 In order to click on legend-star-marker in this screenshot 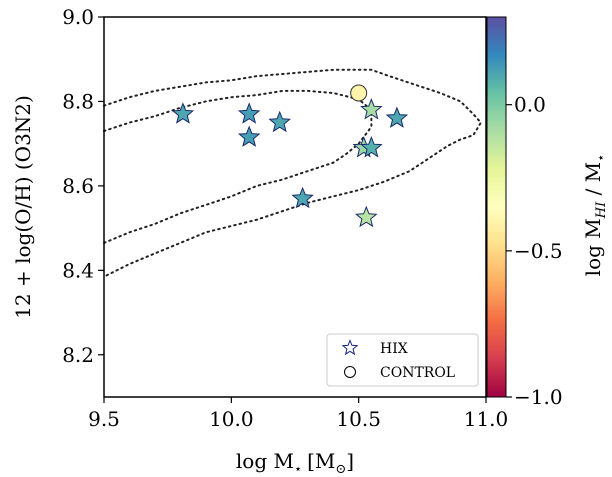, I will do `click(350, 347)`.